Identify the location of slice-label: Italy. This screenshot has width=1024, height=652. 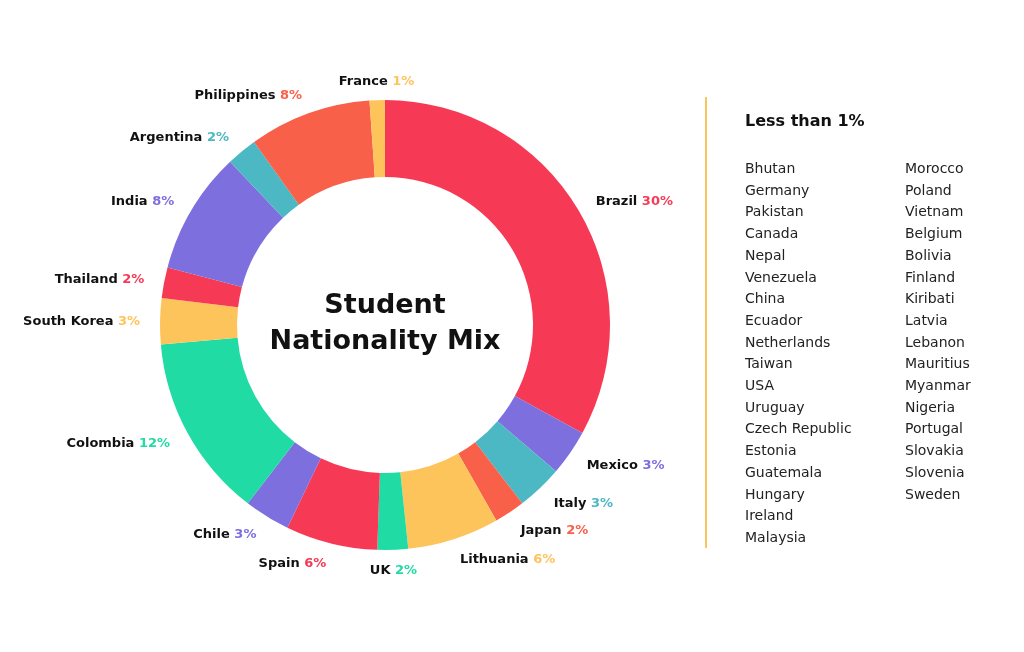
(570, 503).